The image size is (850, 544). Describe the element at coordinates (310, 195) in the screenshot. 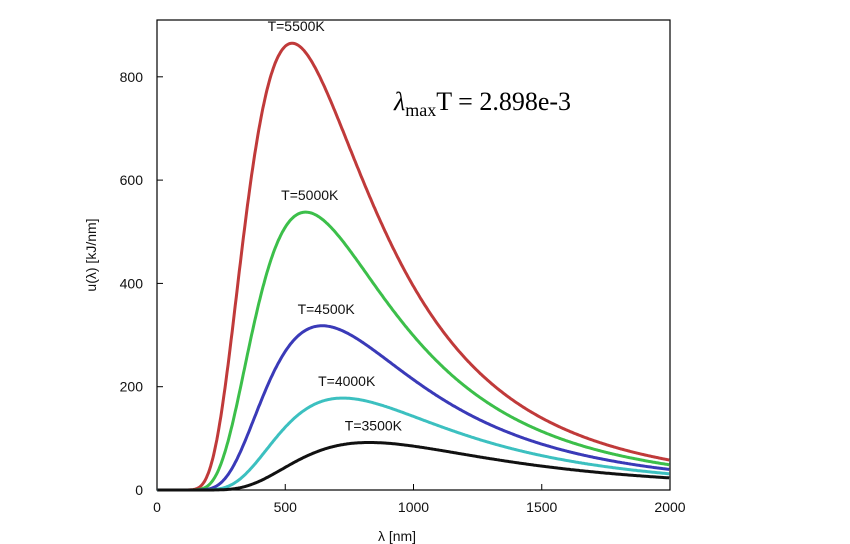

I see `curve-label-5000k: T=5000K` at that location.